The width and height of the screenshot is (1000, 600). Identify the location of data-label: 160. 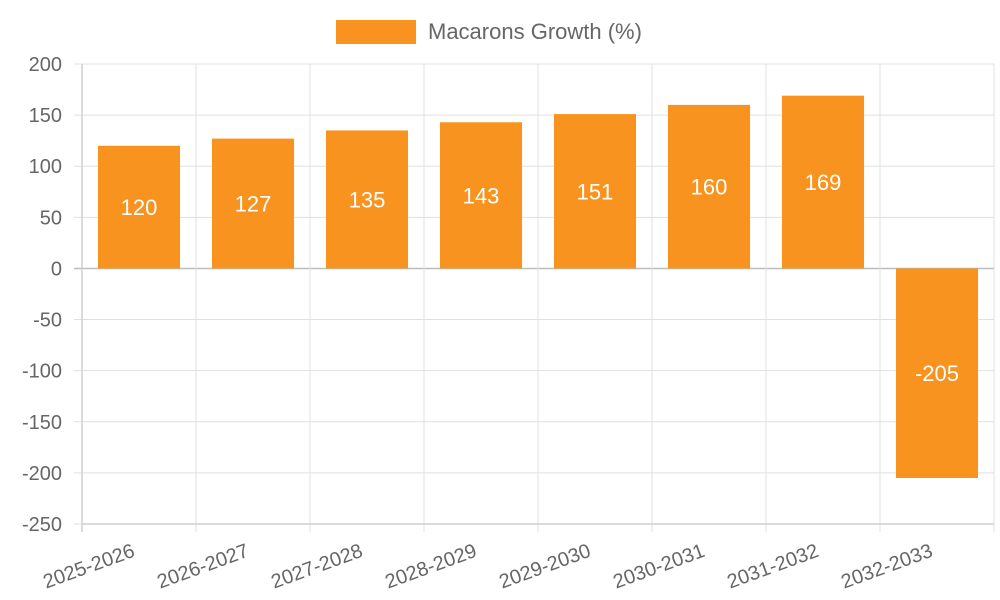
(709, 187).